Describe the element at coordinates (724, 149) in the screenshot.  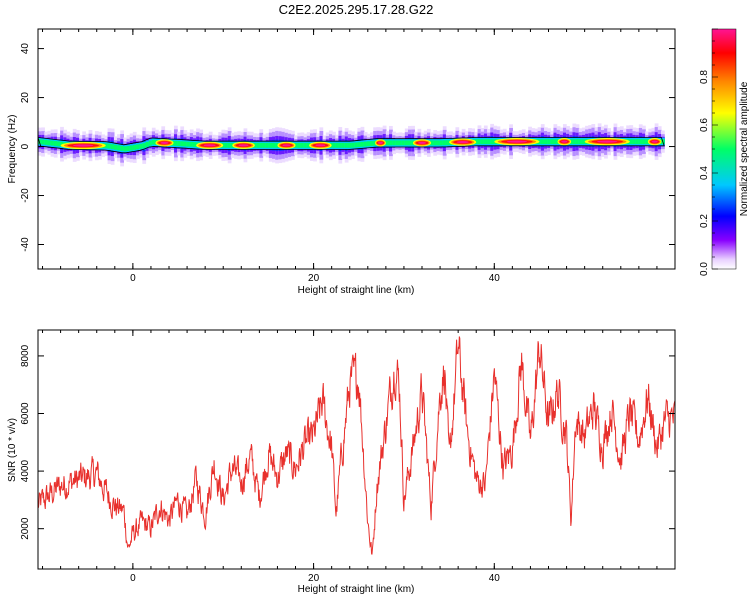
I see `colorbar-gradient` at that location.